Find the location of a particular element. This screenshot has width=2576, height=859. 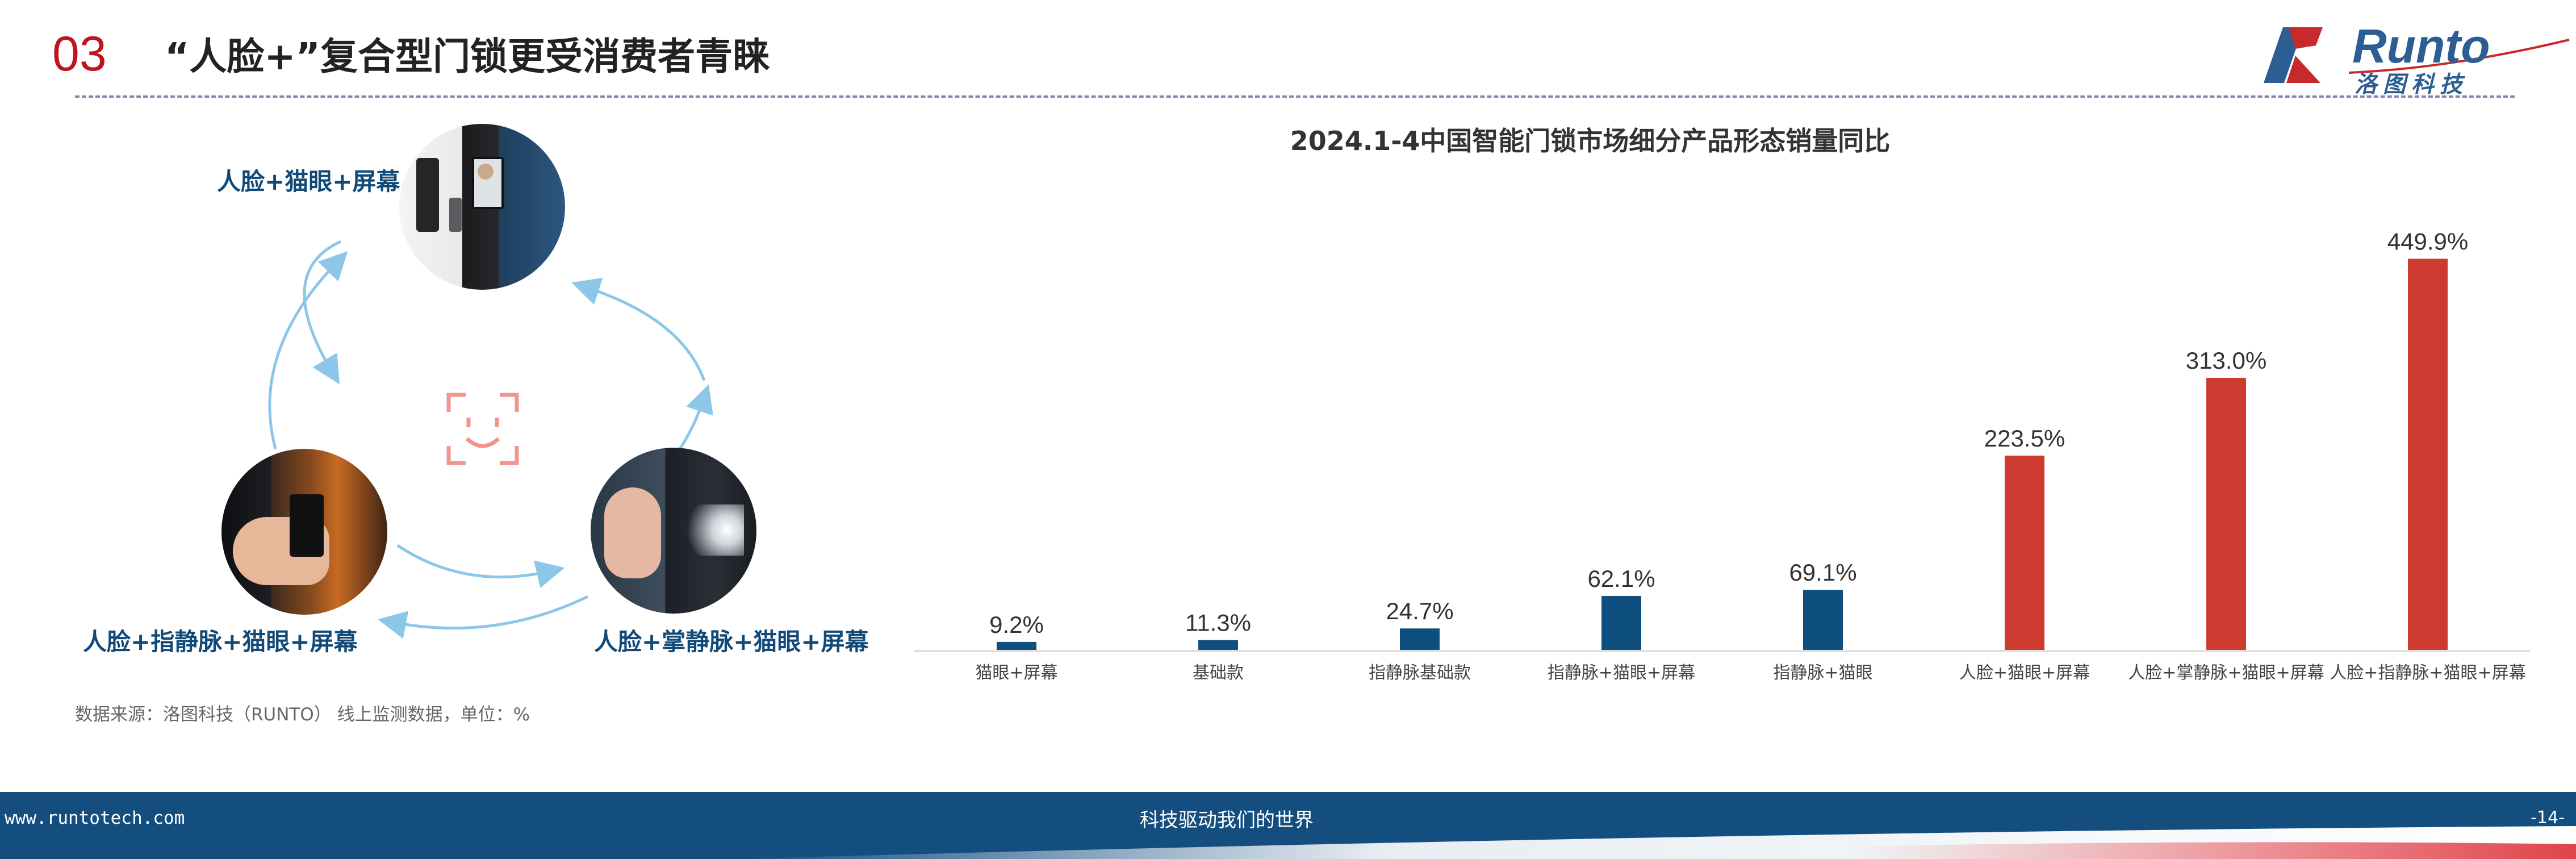

face-lock-photo is located at coordinates (482, 207).